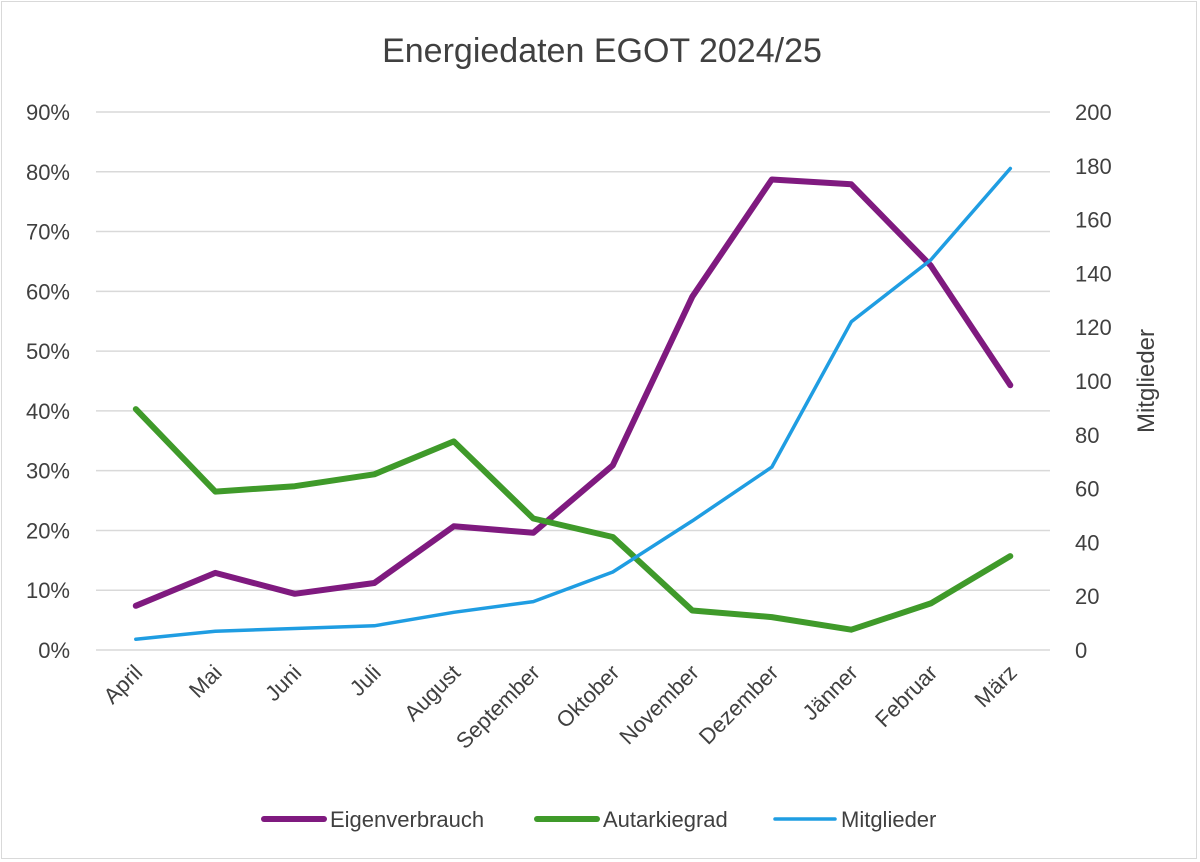 This screenshot has width=1200, height=862. Describe the element at coordinates (602, 51) in the screenshot. I see `chart-title: Energiedaten EGOT 2024/25` at that location.